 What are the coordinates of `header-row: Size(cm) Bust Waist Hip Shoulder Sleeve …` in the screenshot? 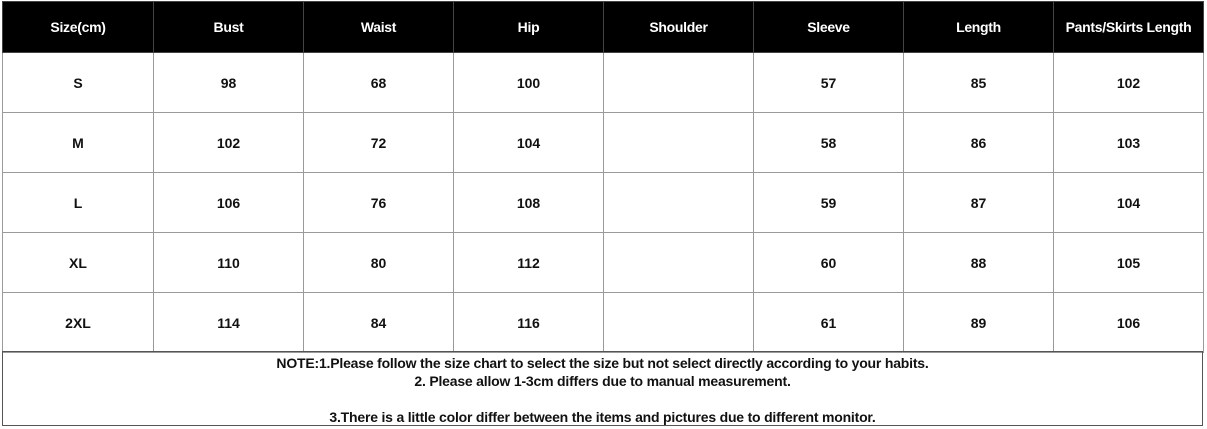 It's located at (603, 27).